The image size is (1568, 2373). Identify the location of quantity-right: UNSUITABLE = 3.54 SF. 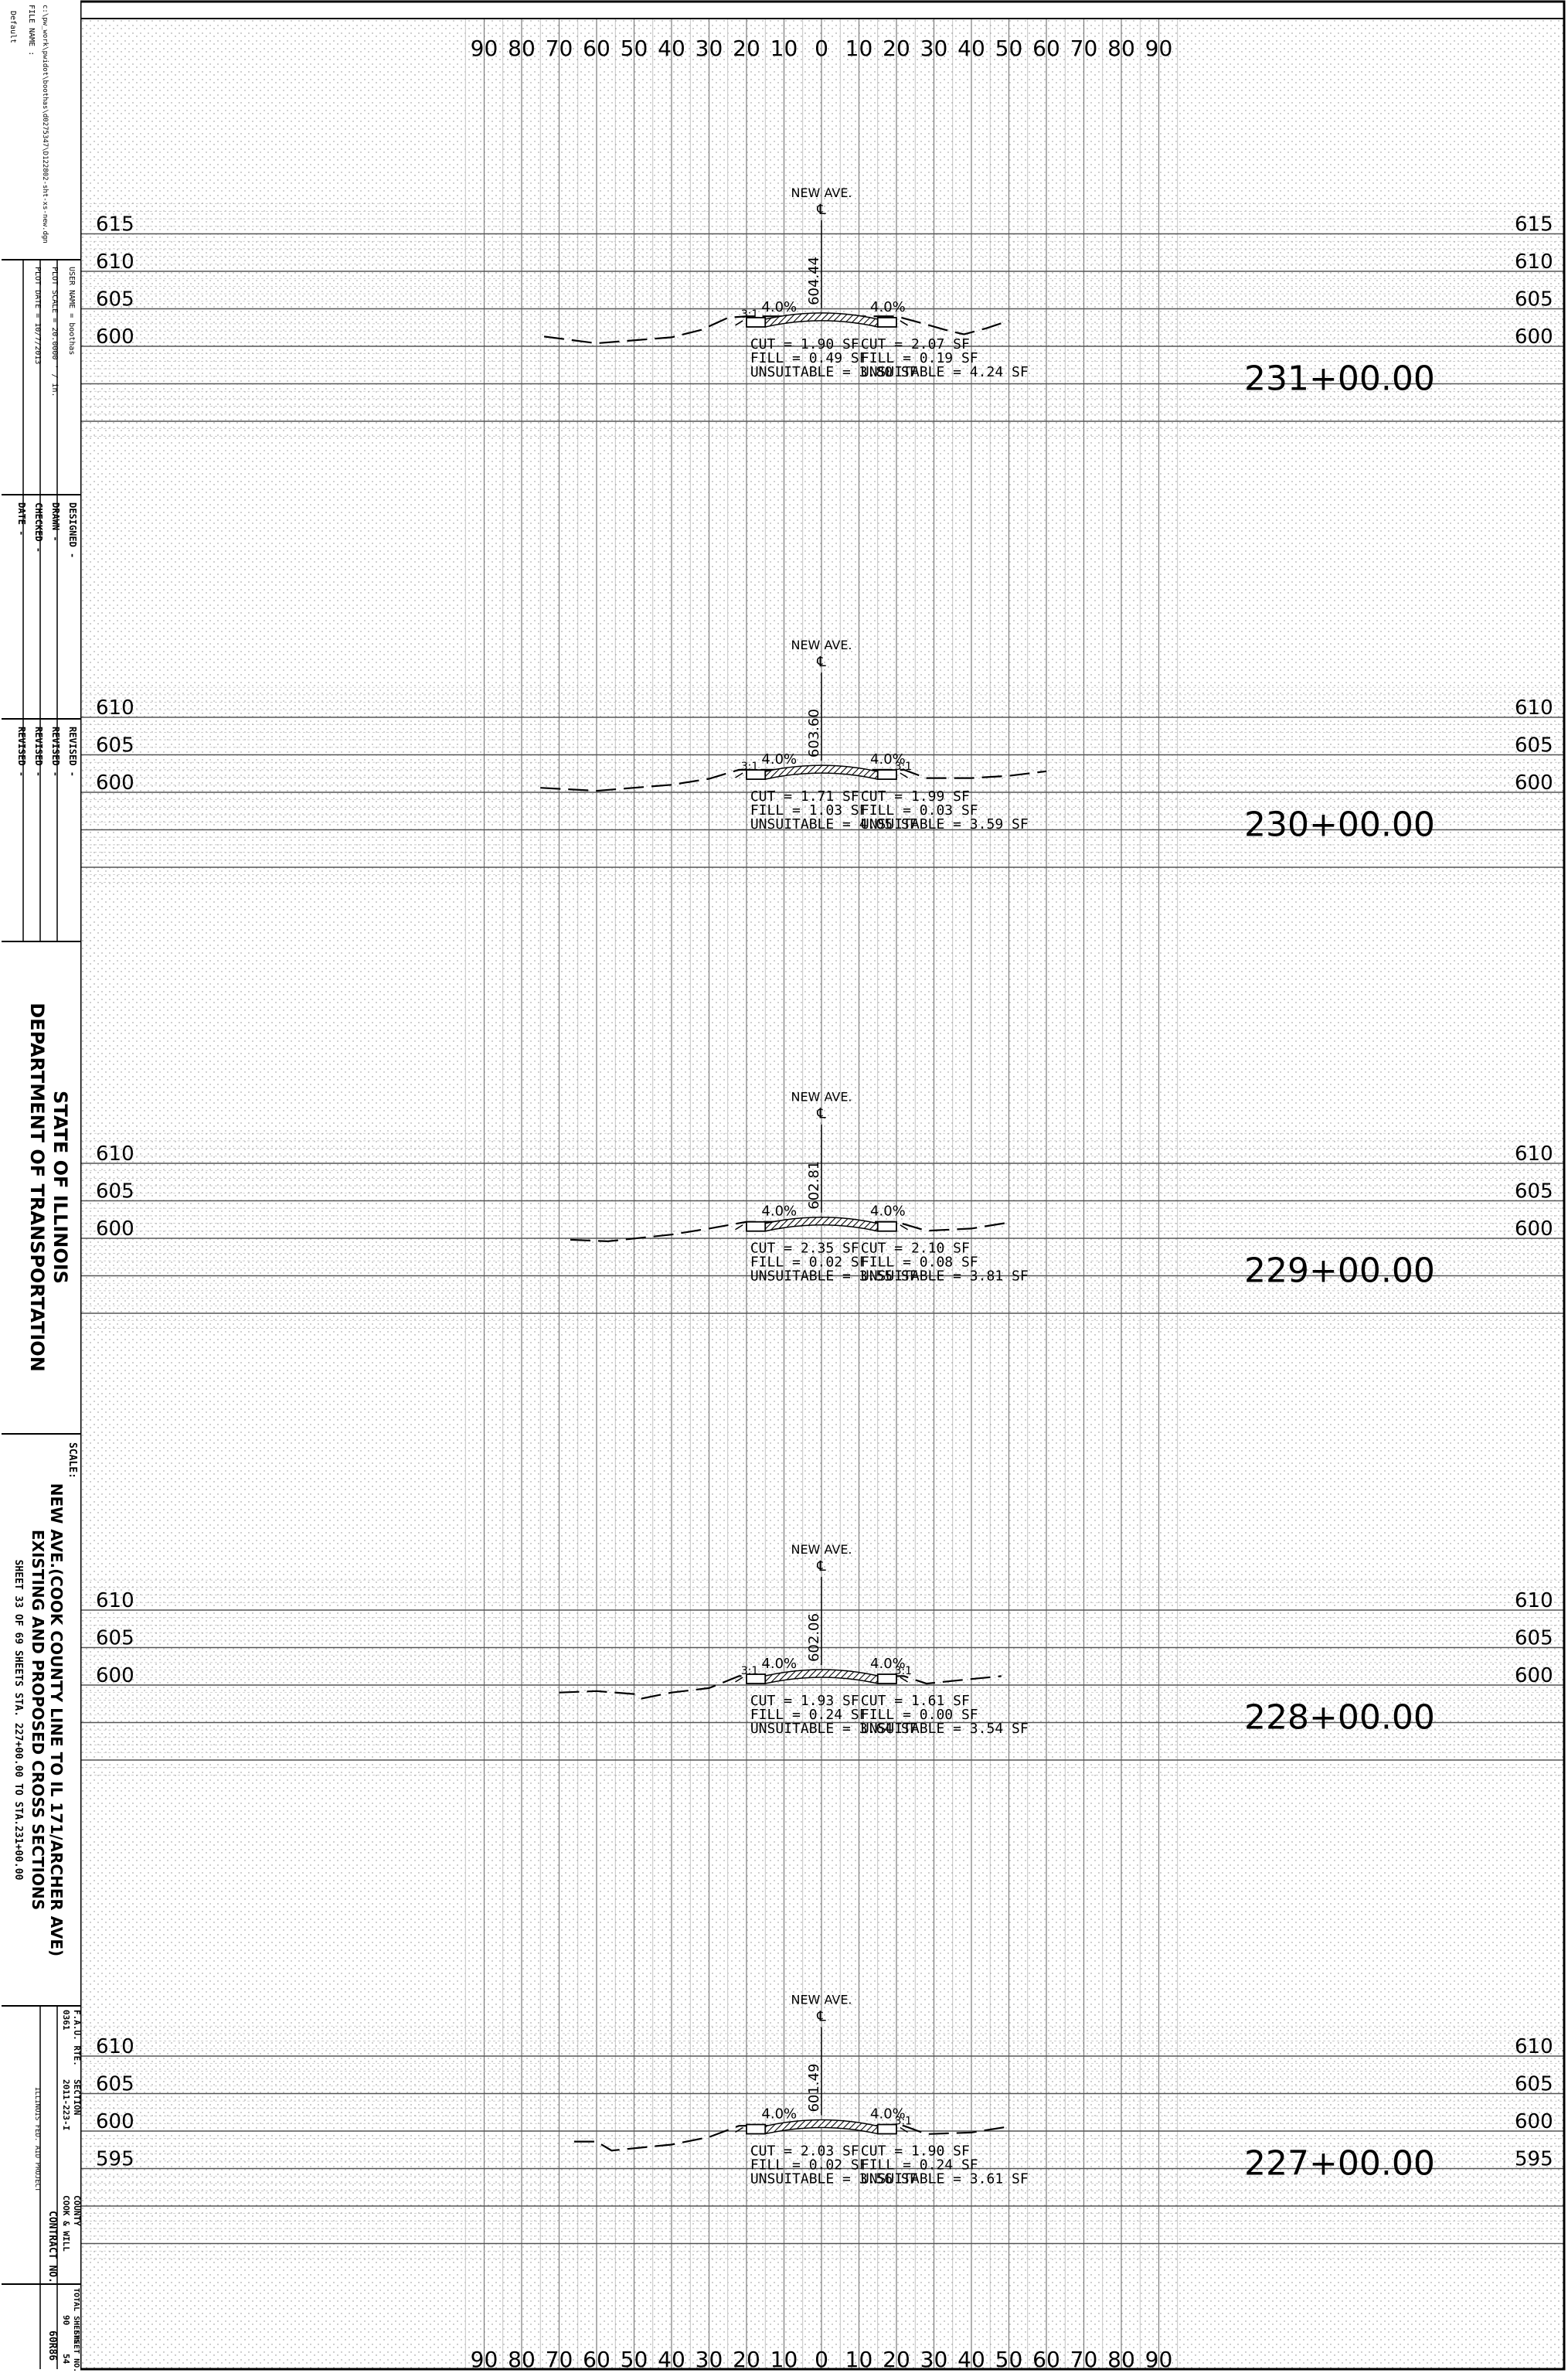
(945, 1729).